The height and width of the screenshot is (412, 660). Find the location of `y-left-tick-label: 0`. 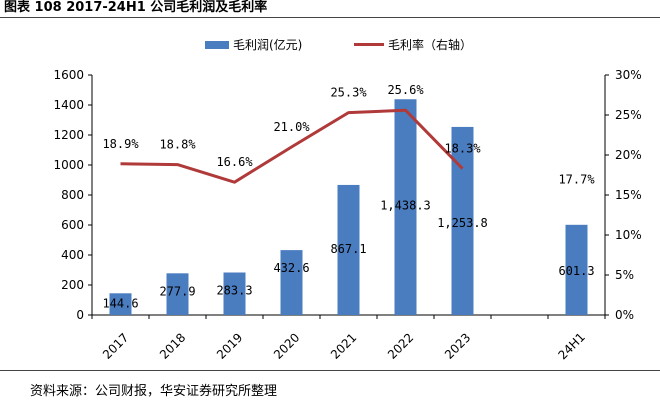

y-left-tick-label: 0 is located at coordinates (80, 315).